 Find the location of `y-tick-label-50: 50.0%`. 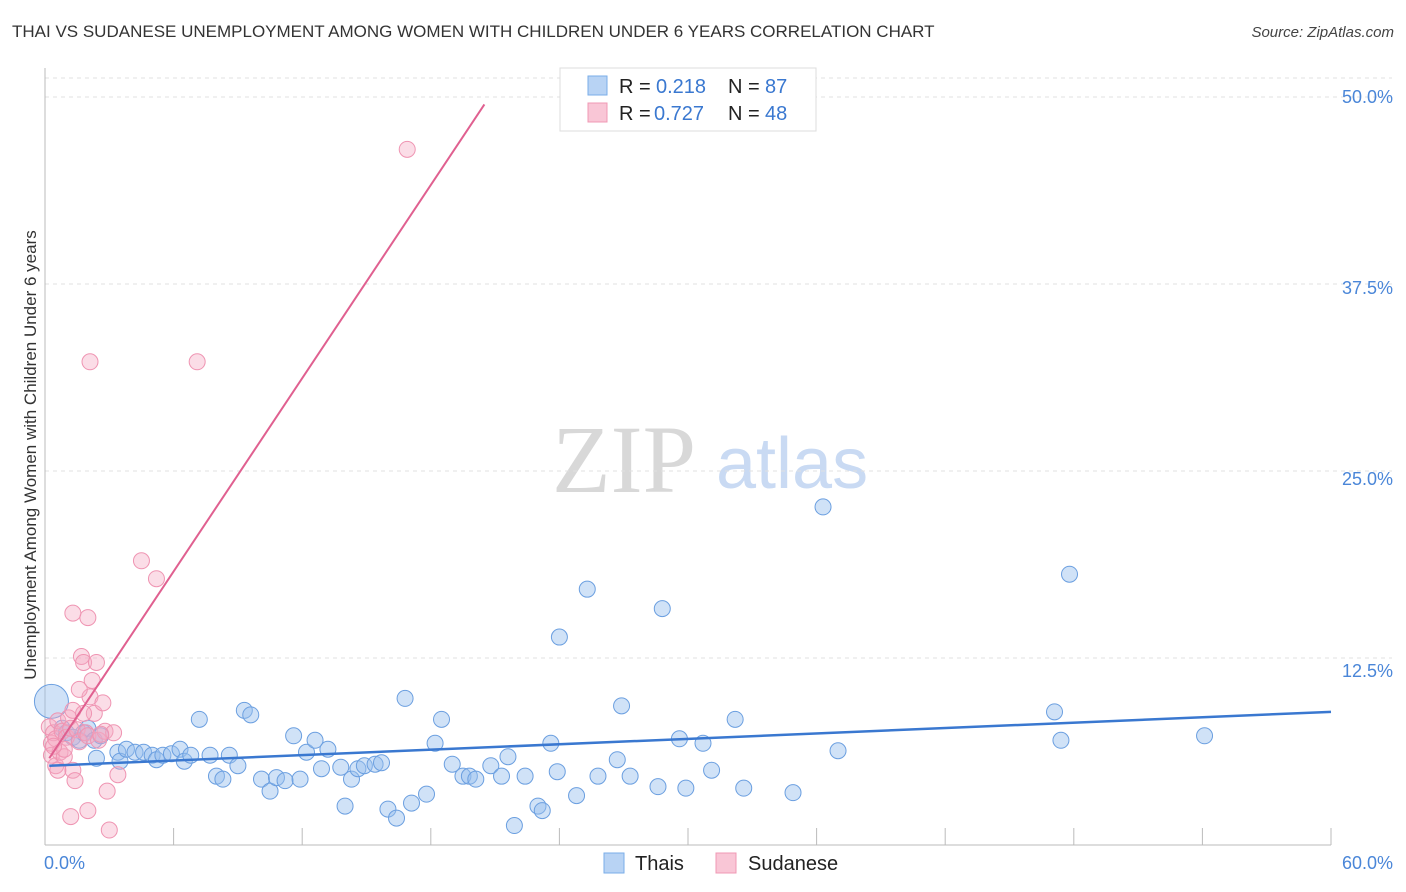

y-tick-label-50: 50.0% is located at coordinates (1367, 97).